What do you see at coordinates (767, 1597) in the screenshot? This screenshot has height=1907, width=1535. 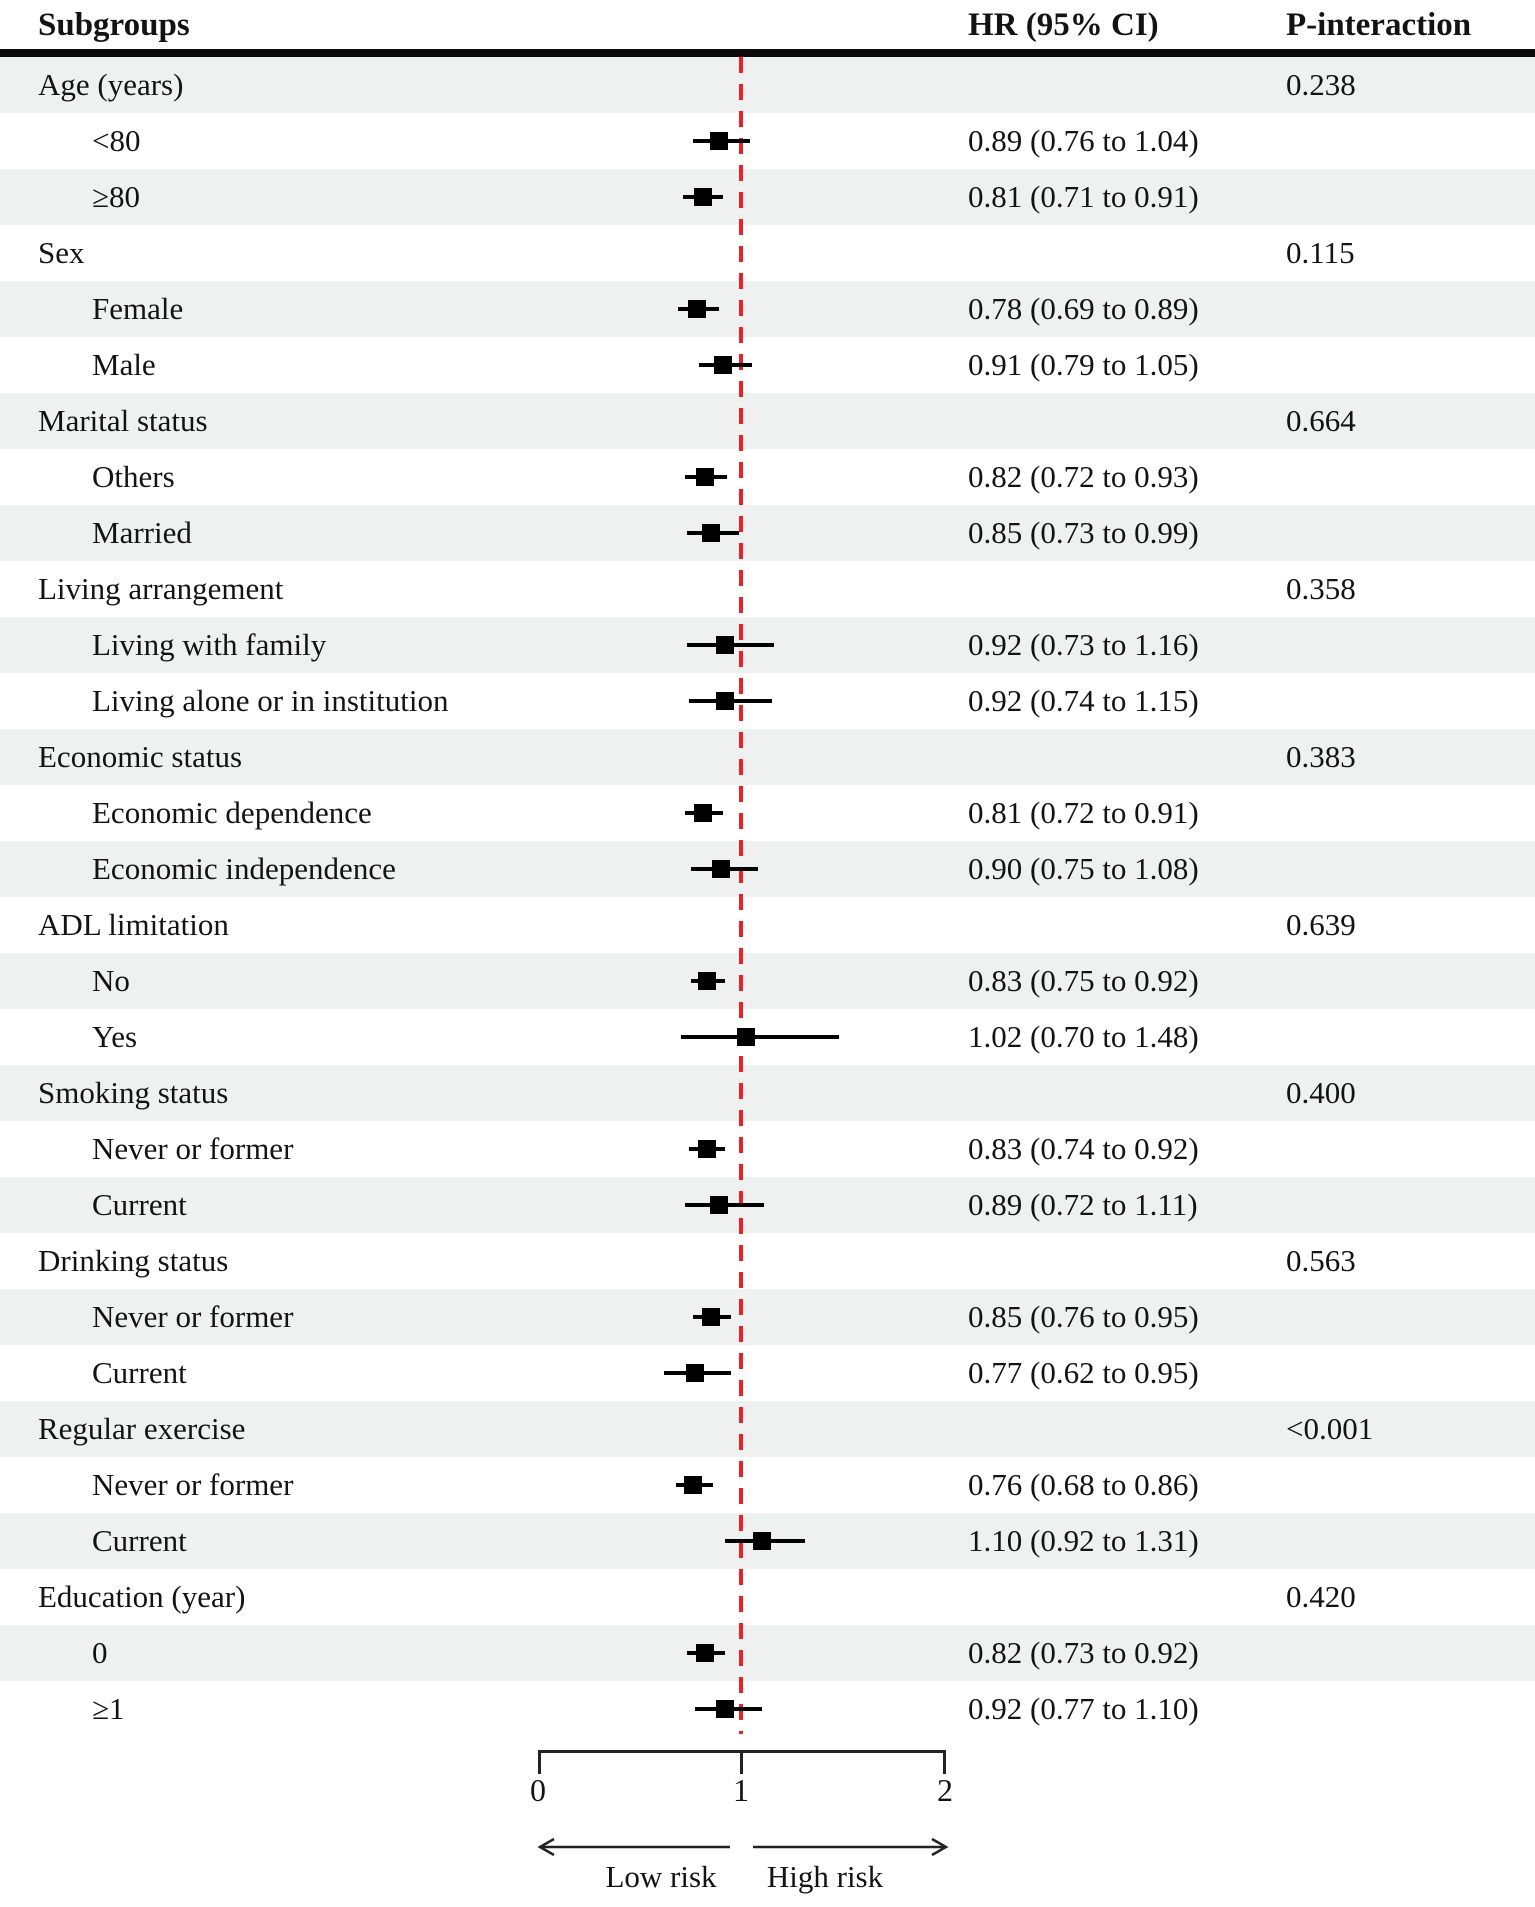 I see `table-row: Education (year) 0.420` at bounding box center [767, 1597].